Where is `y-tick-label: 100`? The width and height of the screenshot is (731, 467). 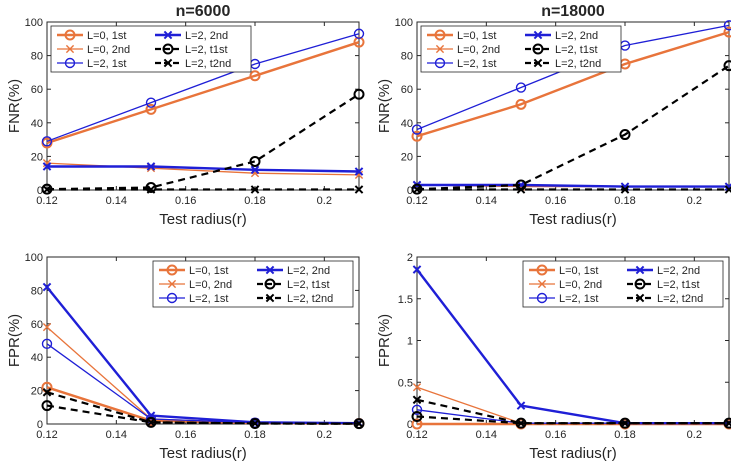
y-tick-label: 100 is located at coordinates (34, 258).